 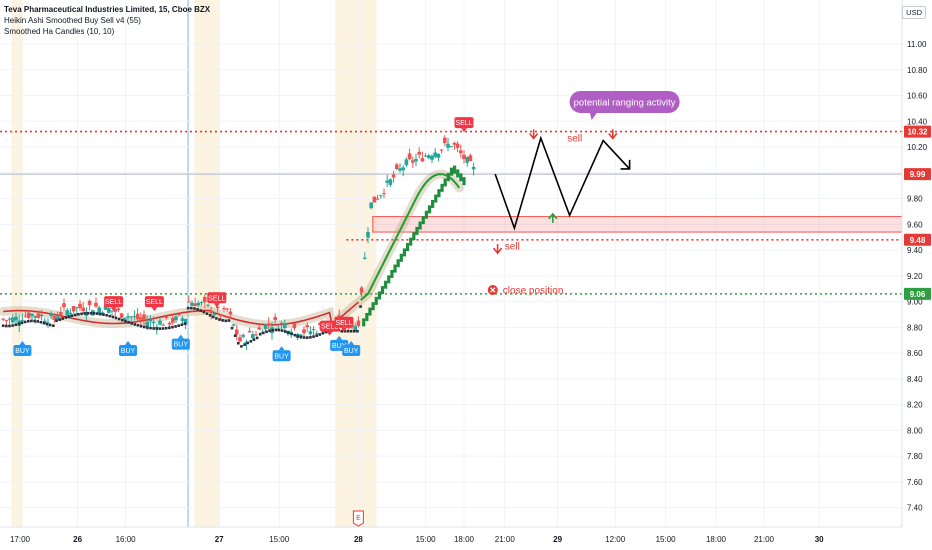 I want to click on price-tick-label: 9.80, so click(x=915, y=199).